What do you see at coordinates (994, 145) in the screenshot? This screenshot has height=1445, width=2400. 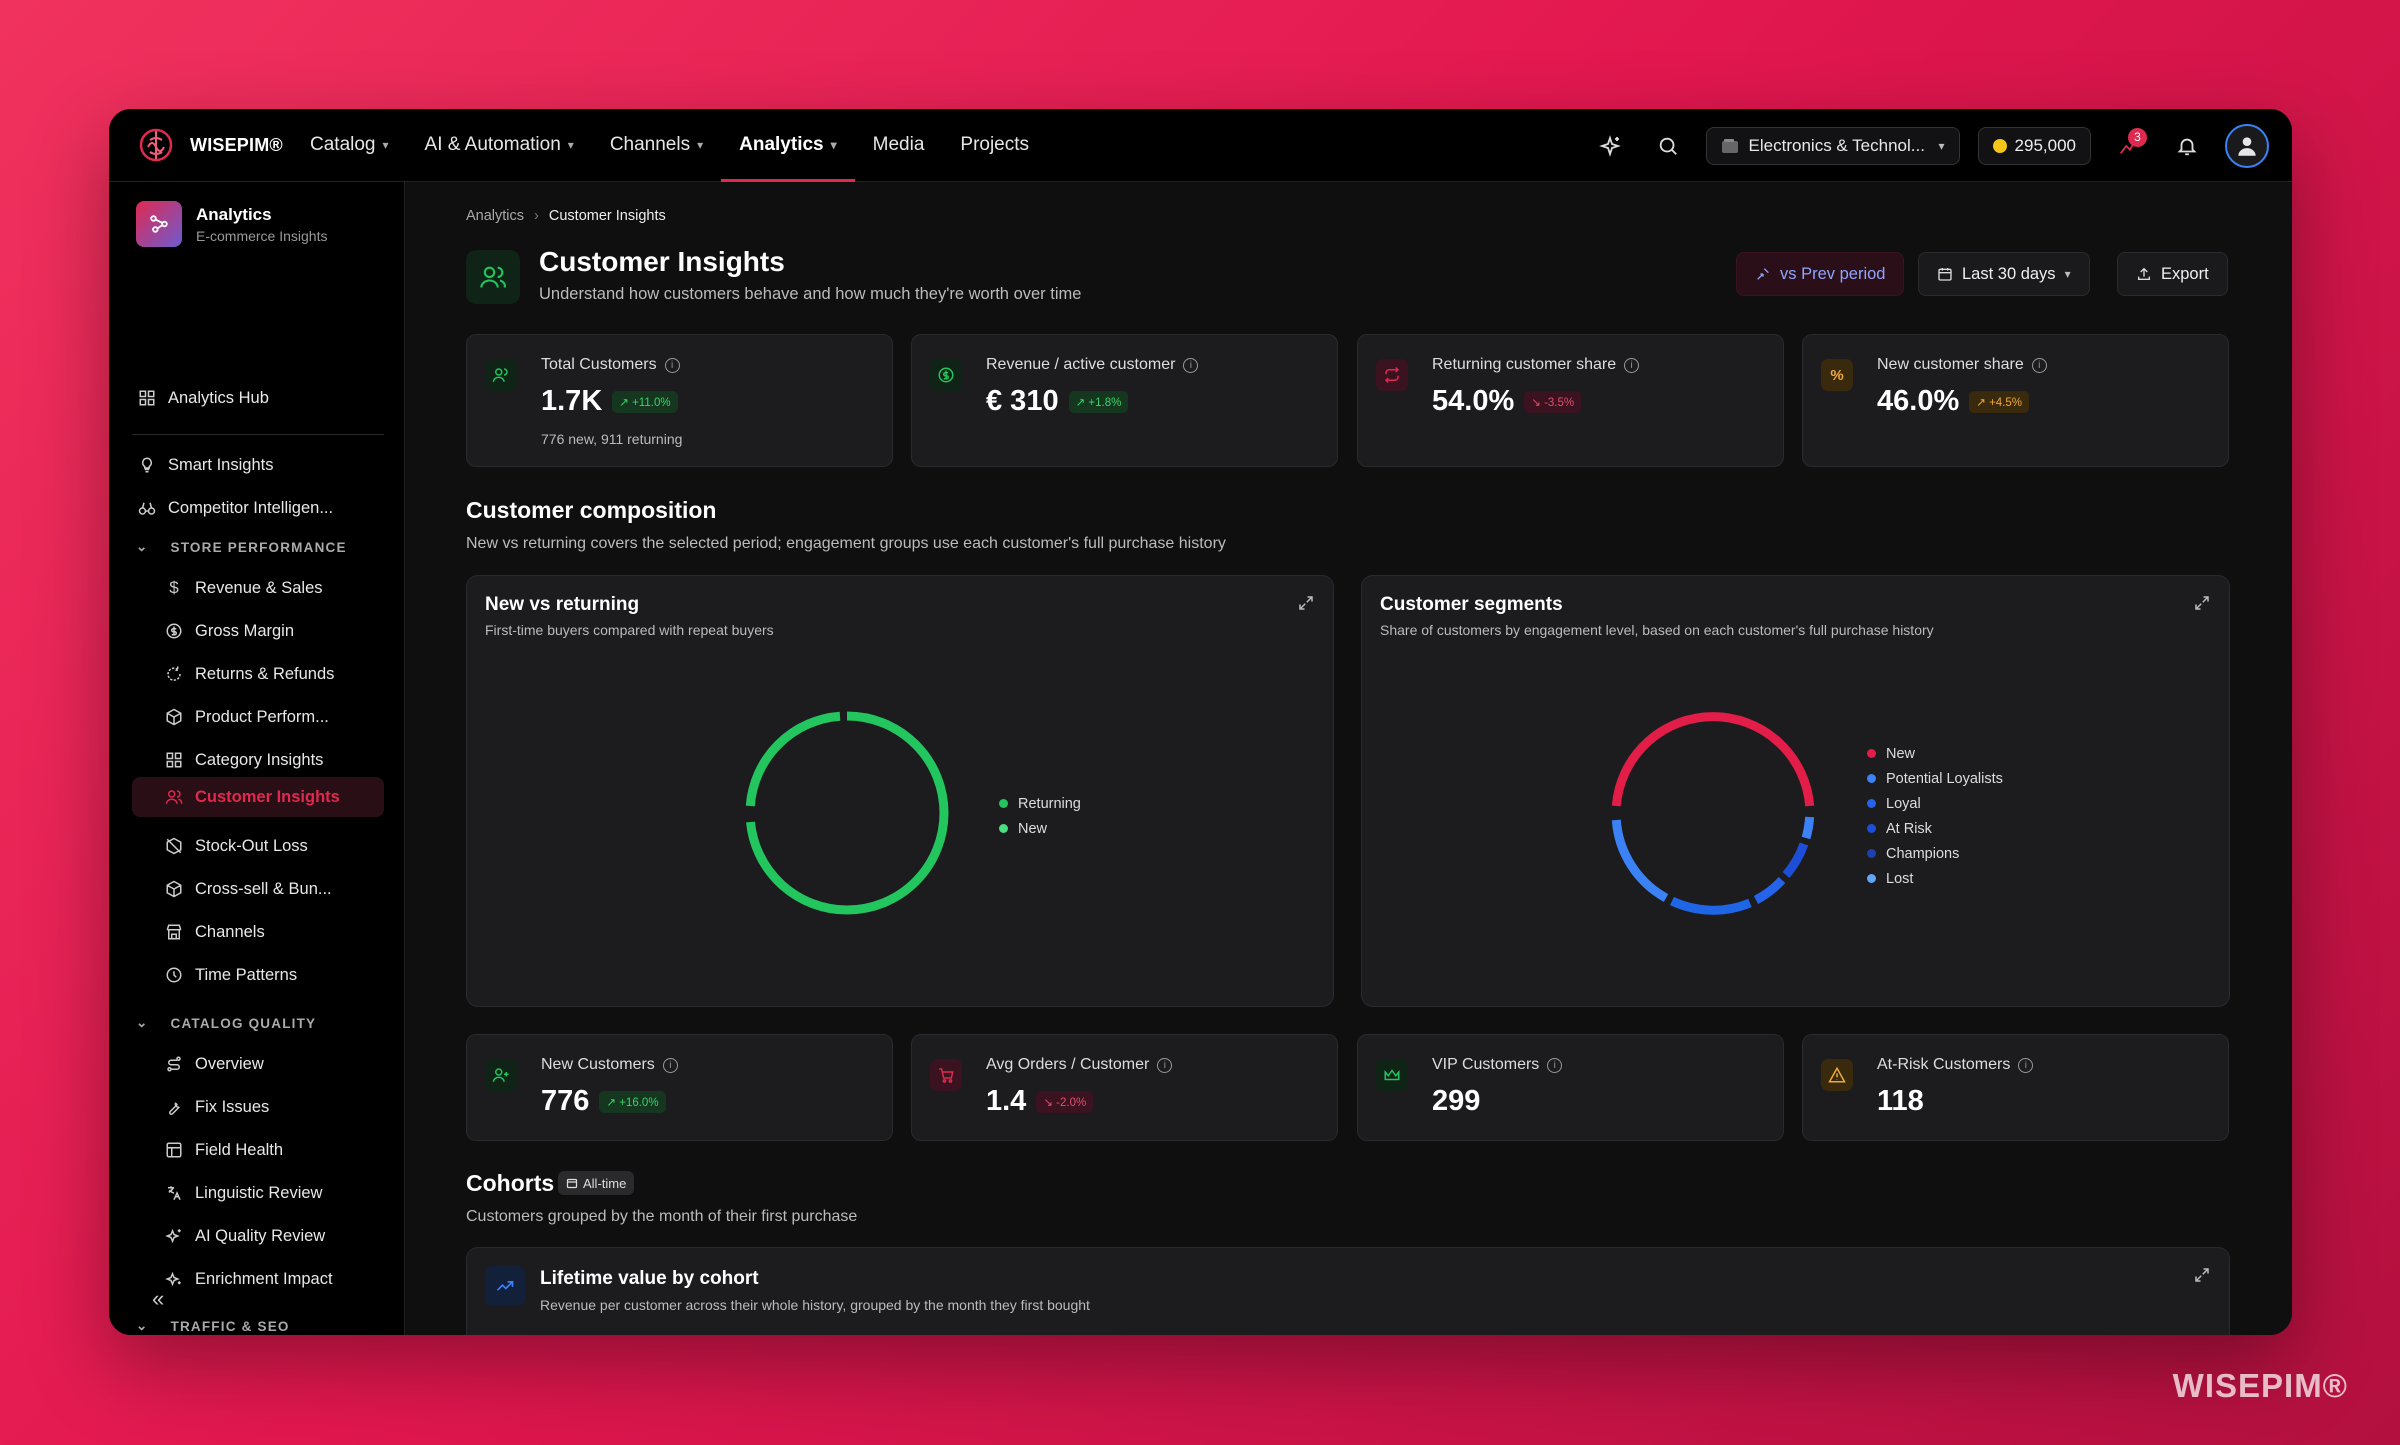 I see `nav-projects: Projects` at bounding box center [994, 145].